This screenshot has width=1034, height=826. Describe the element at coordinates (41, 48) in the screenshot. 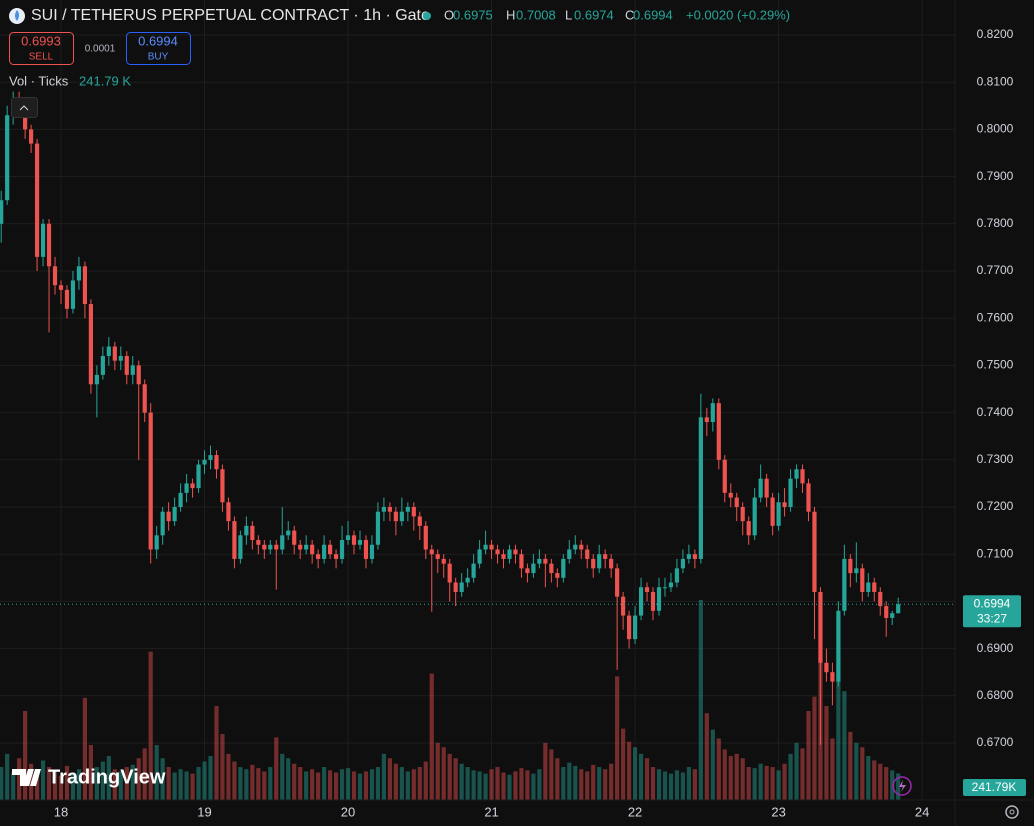

I see `sell-button` at that location.